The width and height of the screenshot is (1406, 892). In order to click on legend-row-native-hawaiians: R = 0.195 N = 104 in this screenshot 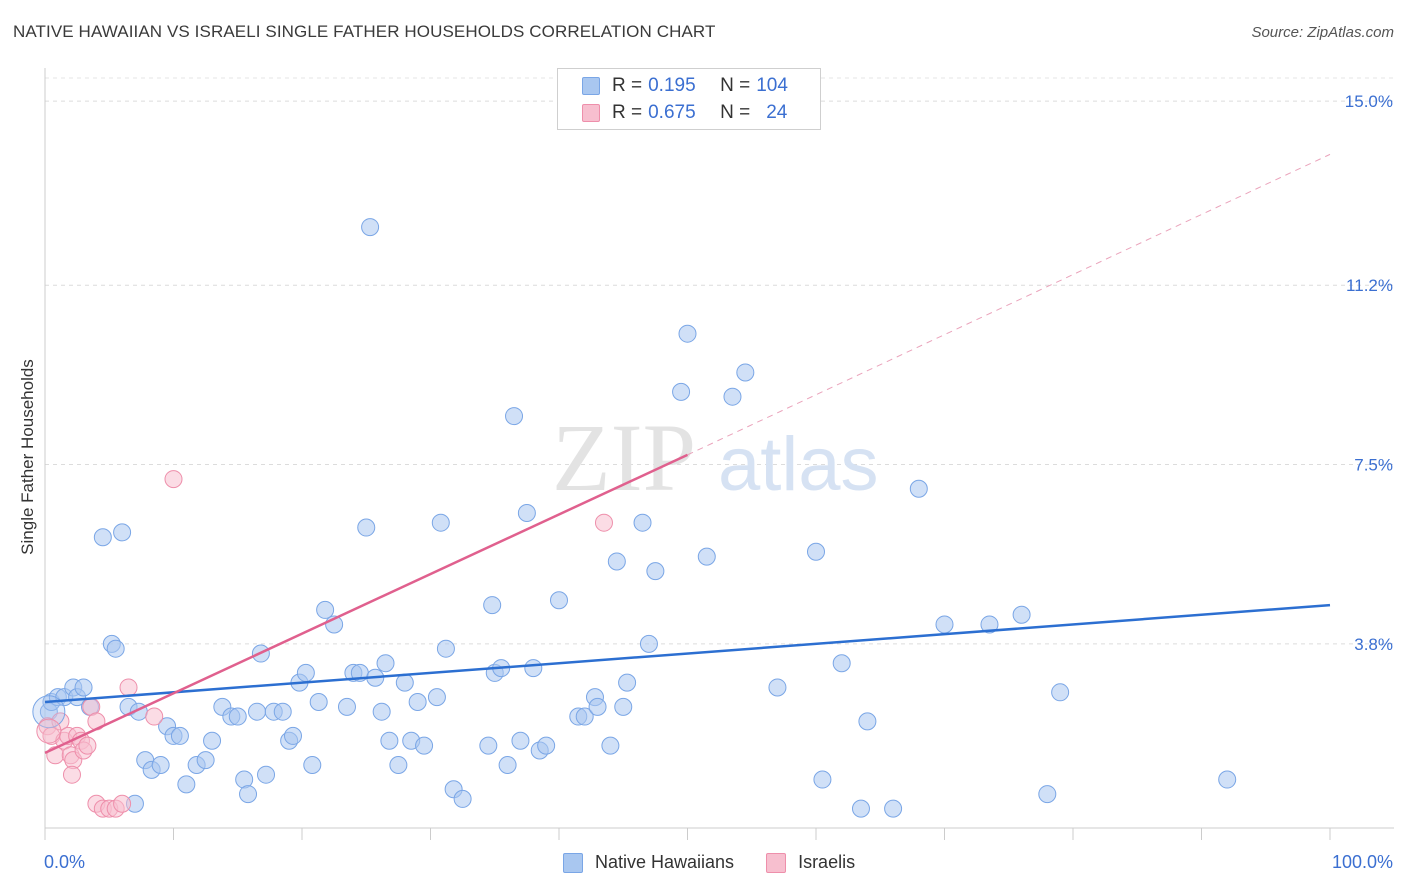, I will do `click(685, 86)`.